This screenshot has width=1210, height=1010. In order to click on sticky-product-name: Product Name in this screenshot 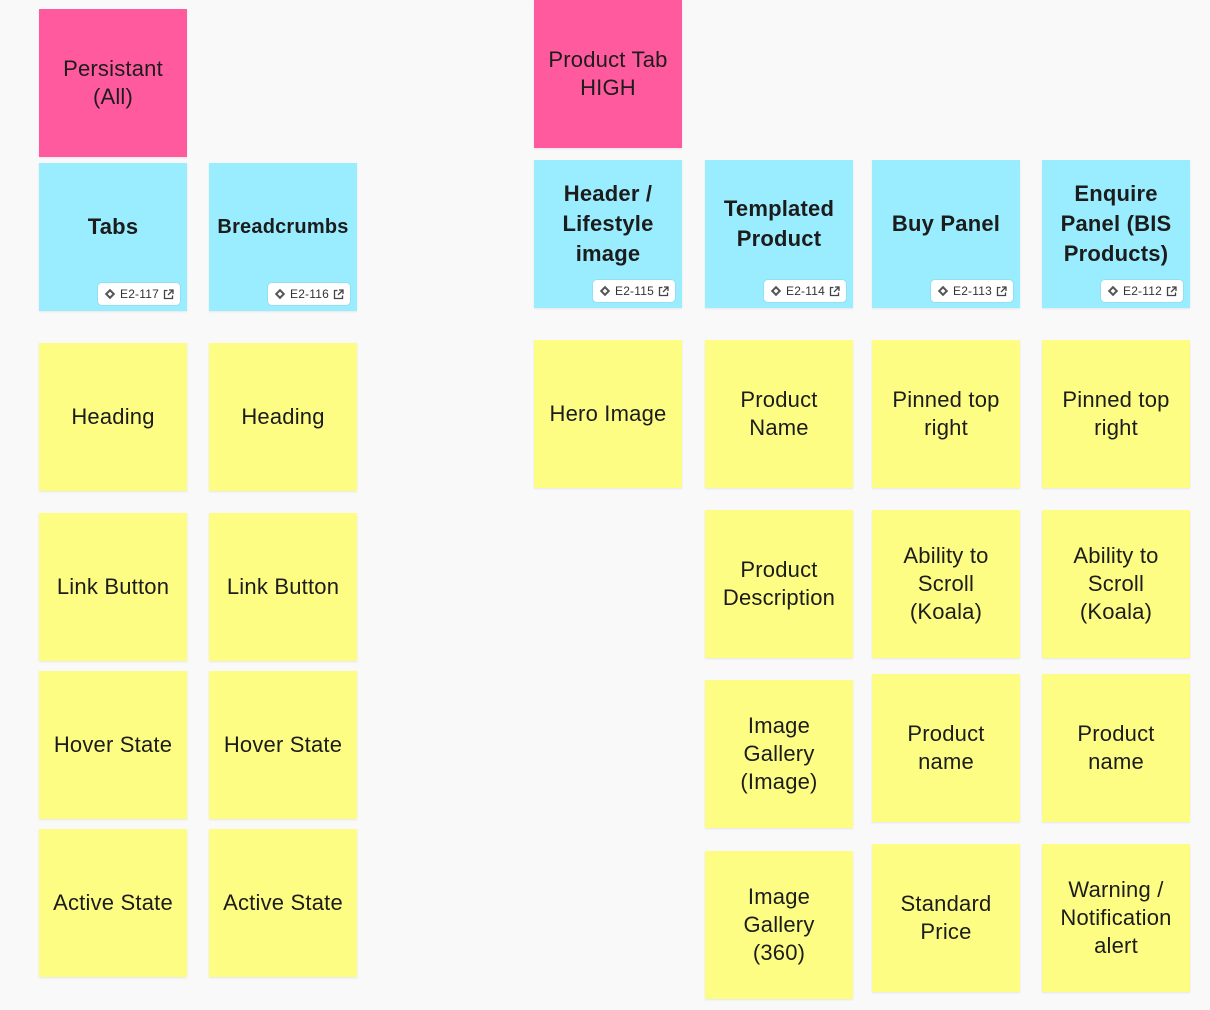, I will do `click(779, 414)`.